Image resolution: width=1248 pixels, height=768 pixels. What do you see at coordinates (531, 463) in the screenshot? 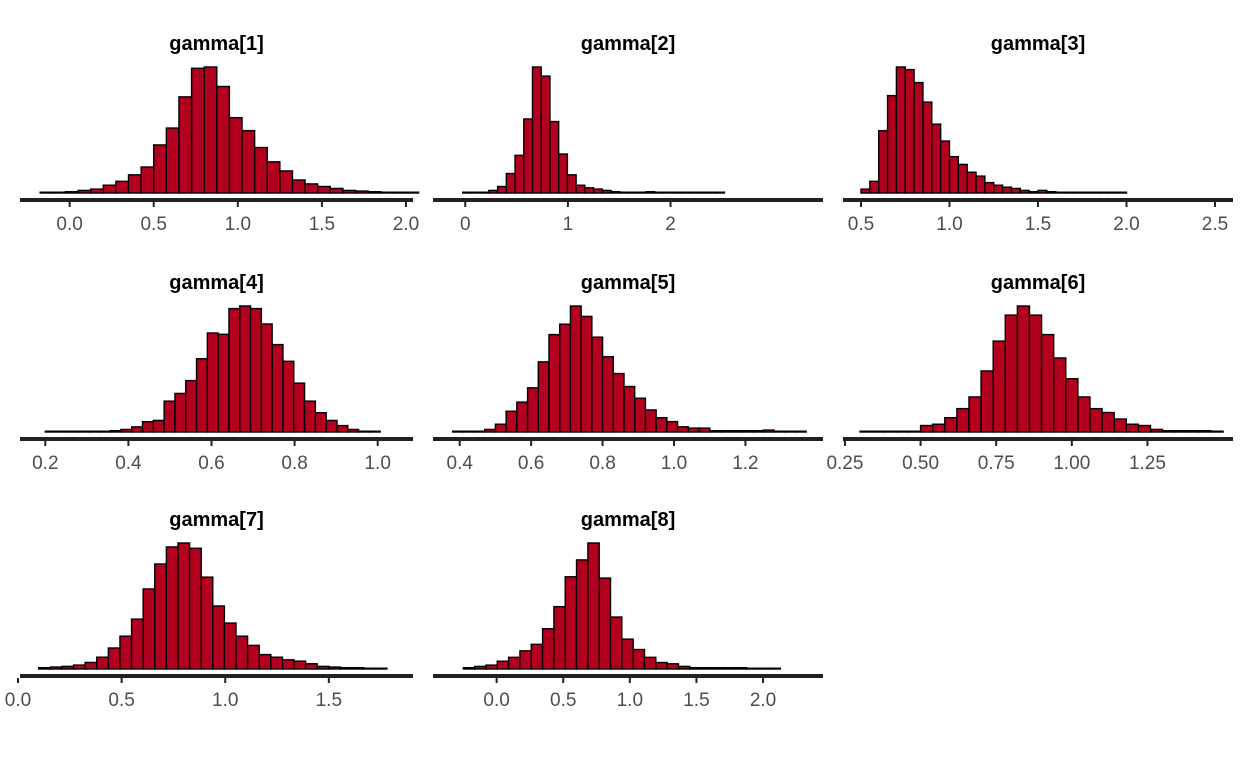
I see `x-tick-label: 0.6` at bounding box center [531, 463].